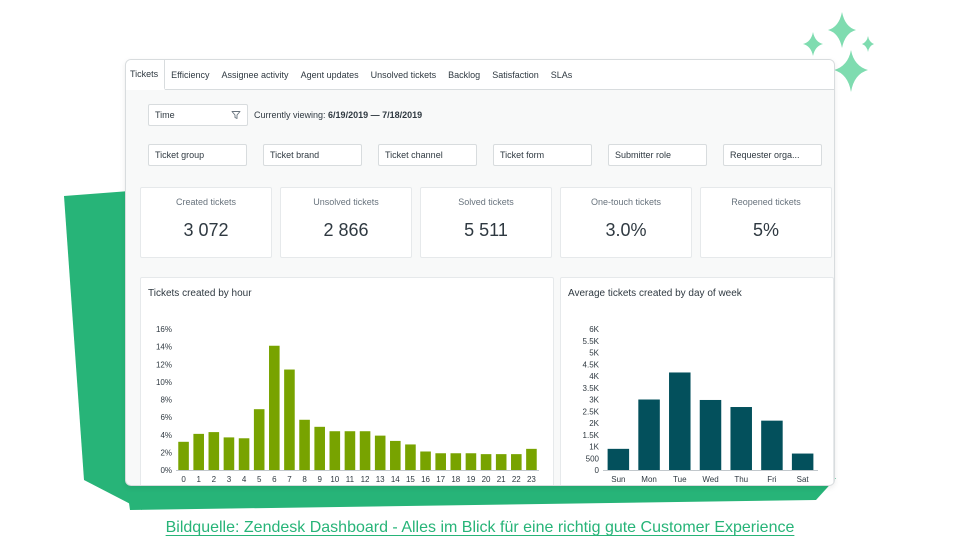 The height and width of the screenshot is (540, 960). I want to click on viewing-range: 6/19/2019 — 7/18/2019, so click(375, 115).